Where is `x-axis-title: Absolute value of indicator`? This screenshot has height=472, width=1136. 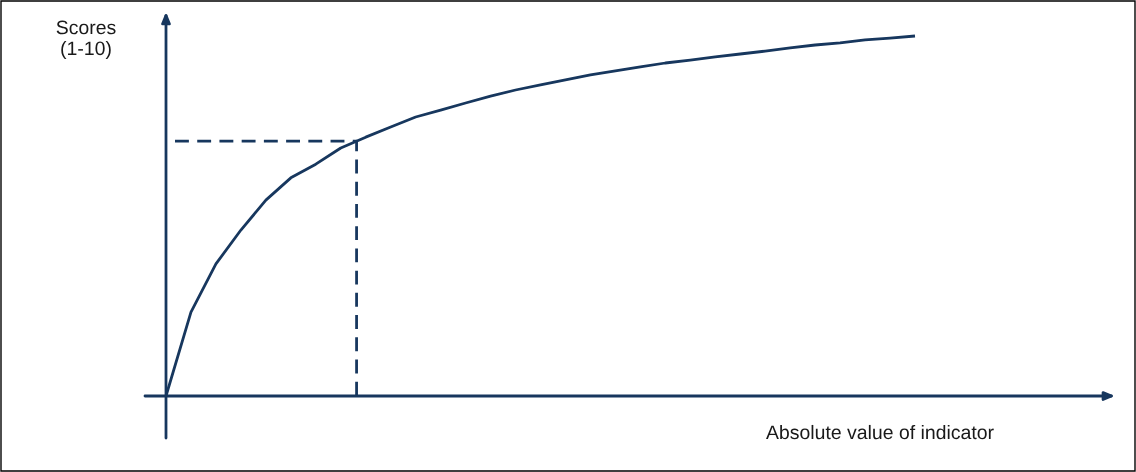 x-axis-title: Absolute value of indicator is located at coordinates (880, 432).